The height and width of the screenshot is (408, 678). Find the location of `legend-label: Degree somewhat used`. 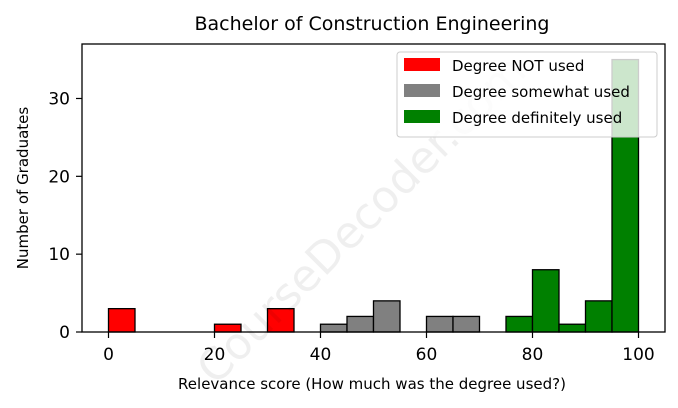

legend-label: Degree somewhat used is located at coordinates (541, 92).